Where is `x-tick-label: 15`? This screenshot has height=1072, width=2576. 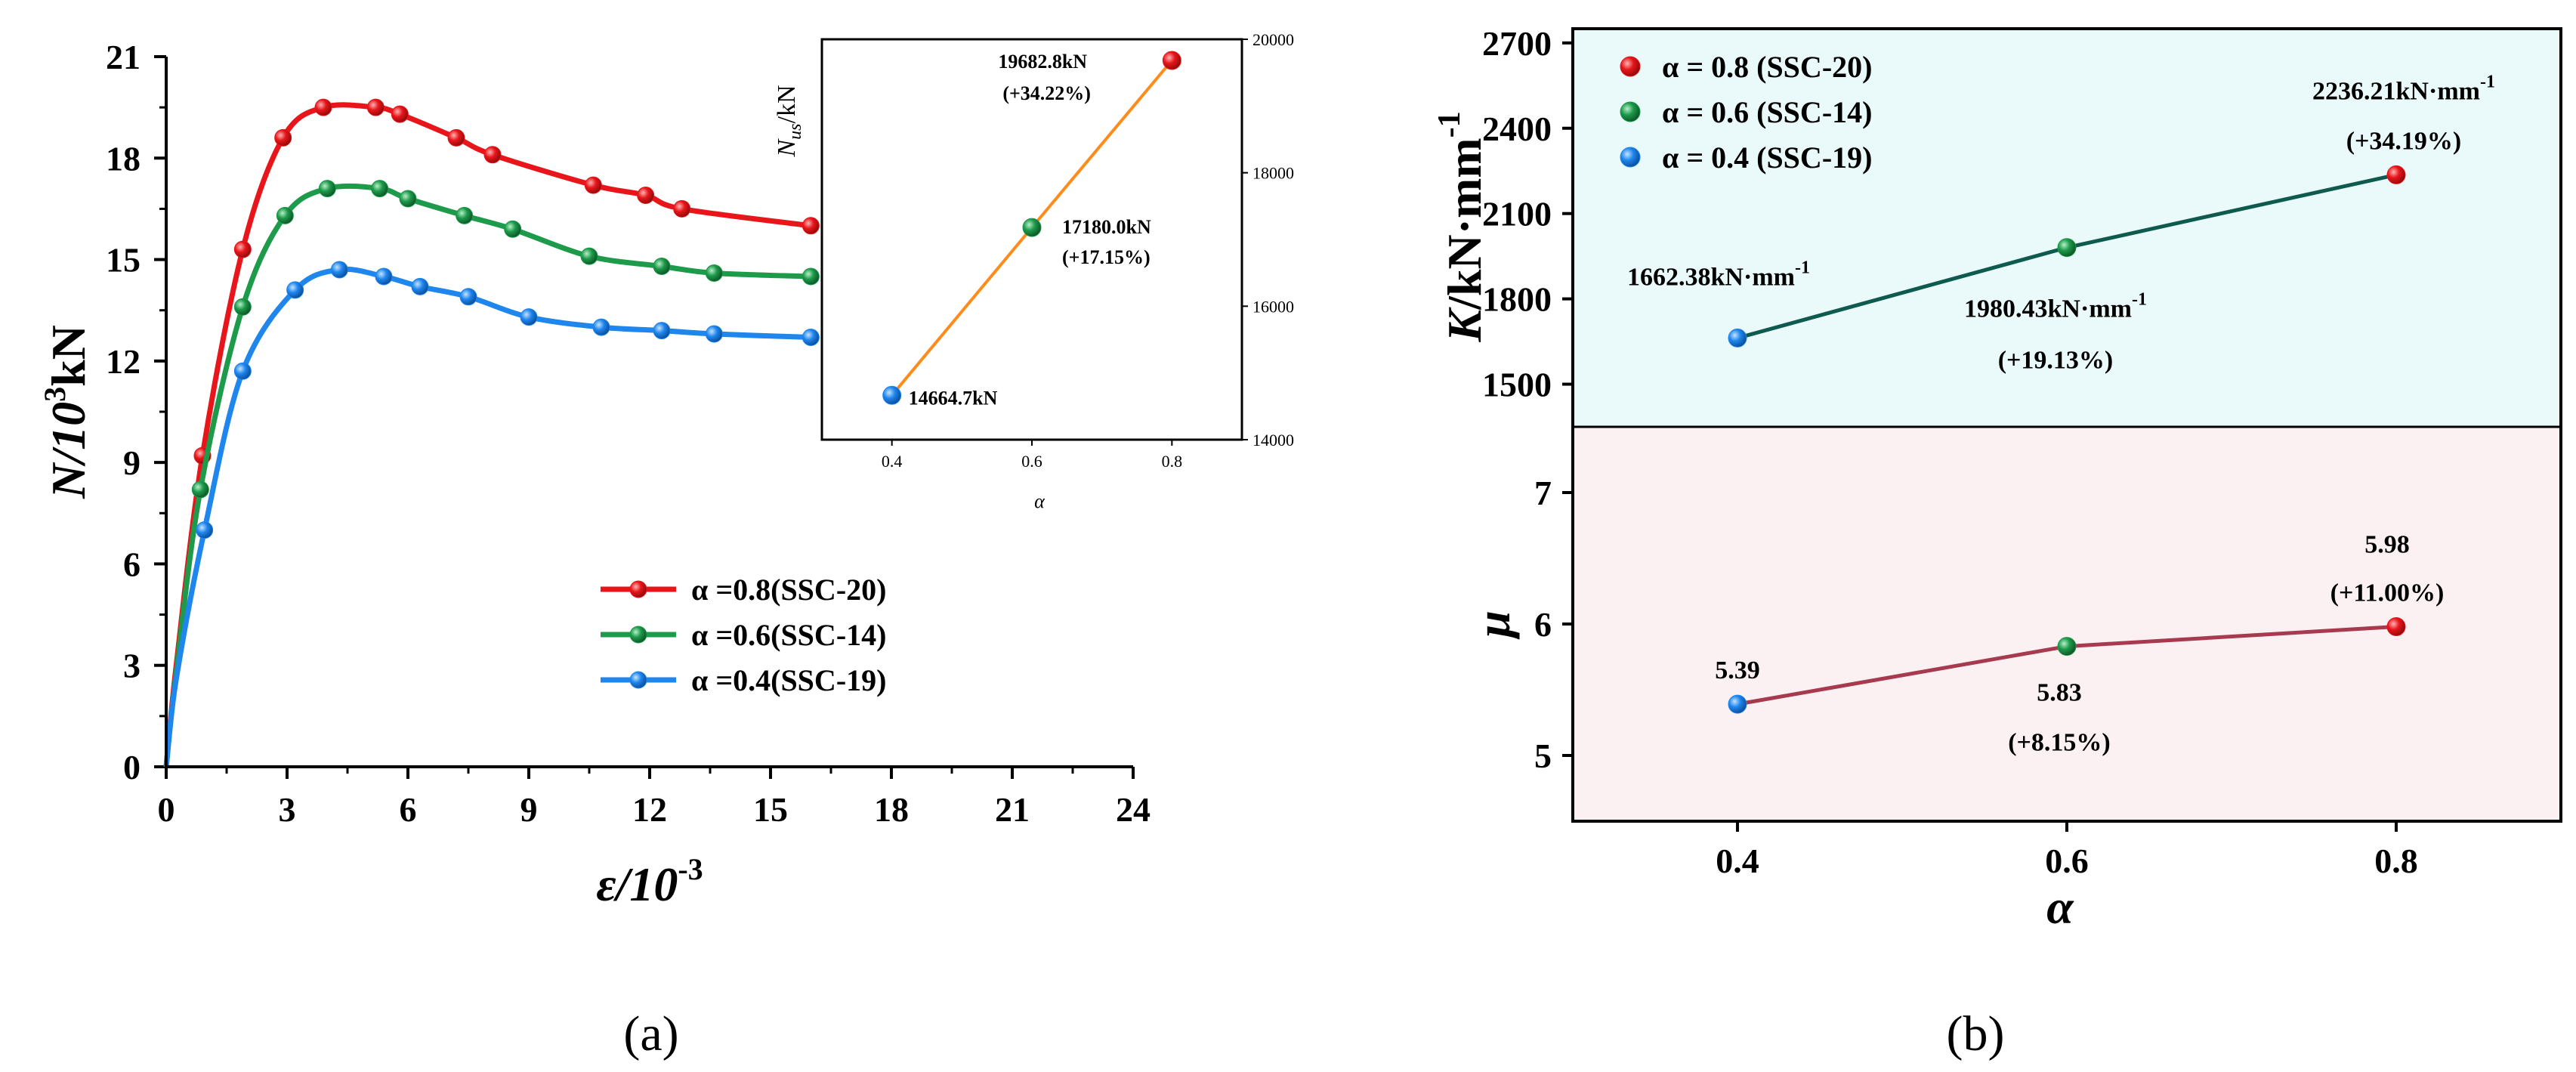 x-tick-label: 15 is located at coordinates (770, 809).